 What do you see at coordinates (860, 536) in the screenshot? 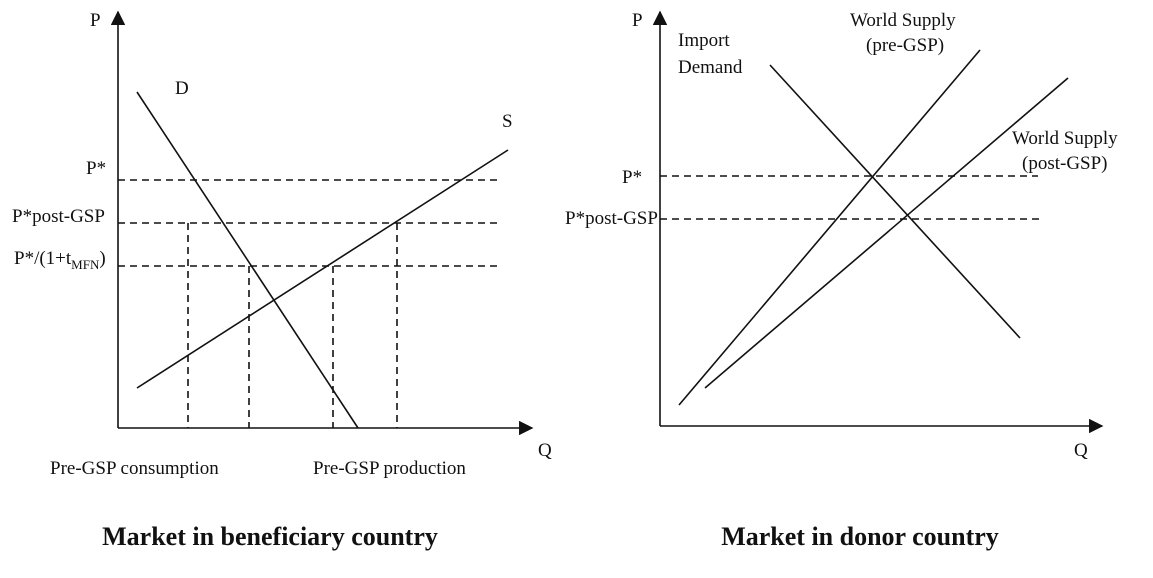
I see `panel-title: Market in donor country` at bounding box center [860, 536].